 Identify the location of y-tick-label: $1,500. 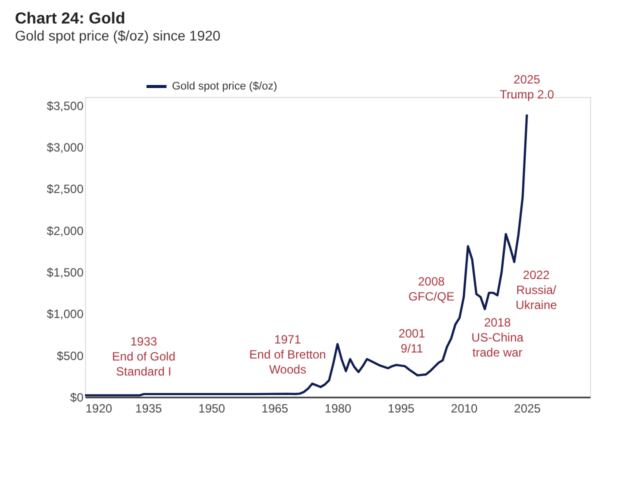
(65, 273).